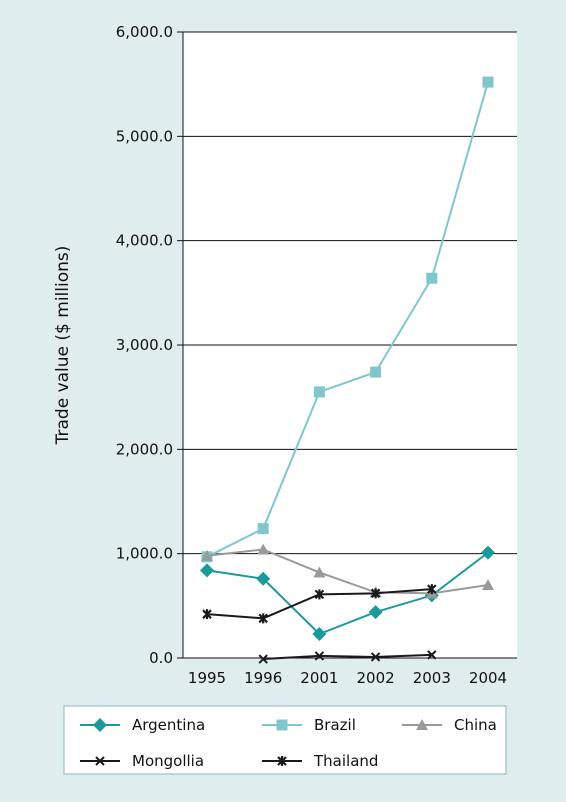  Describe the element at coordinates (144, 554) in the screenshot. I see `y-tick-label: 1,000.0` at that location.